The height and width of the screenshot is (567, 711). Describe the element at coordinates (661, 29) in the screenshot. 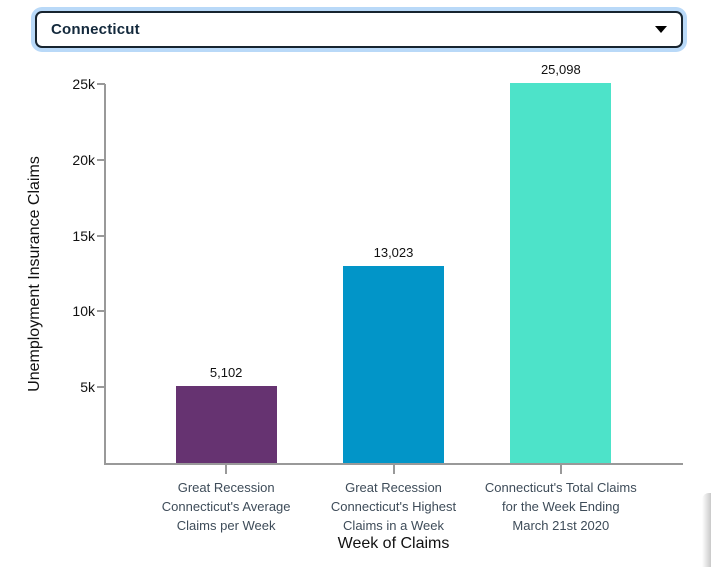

I see `chevron-down-icon` at that location.